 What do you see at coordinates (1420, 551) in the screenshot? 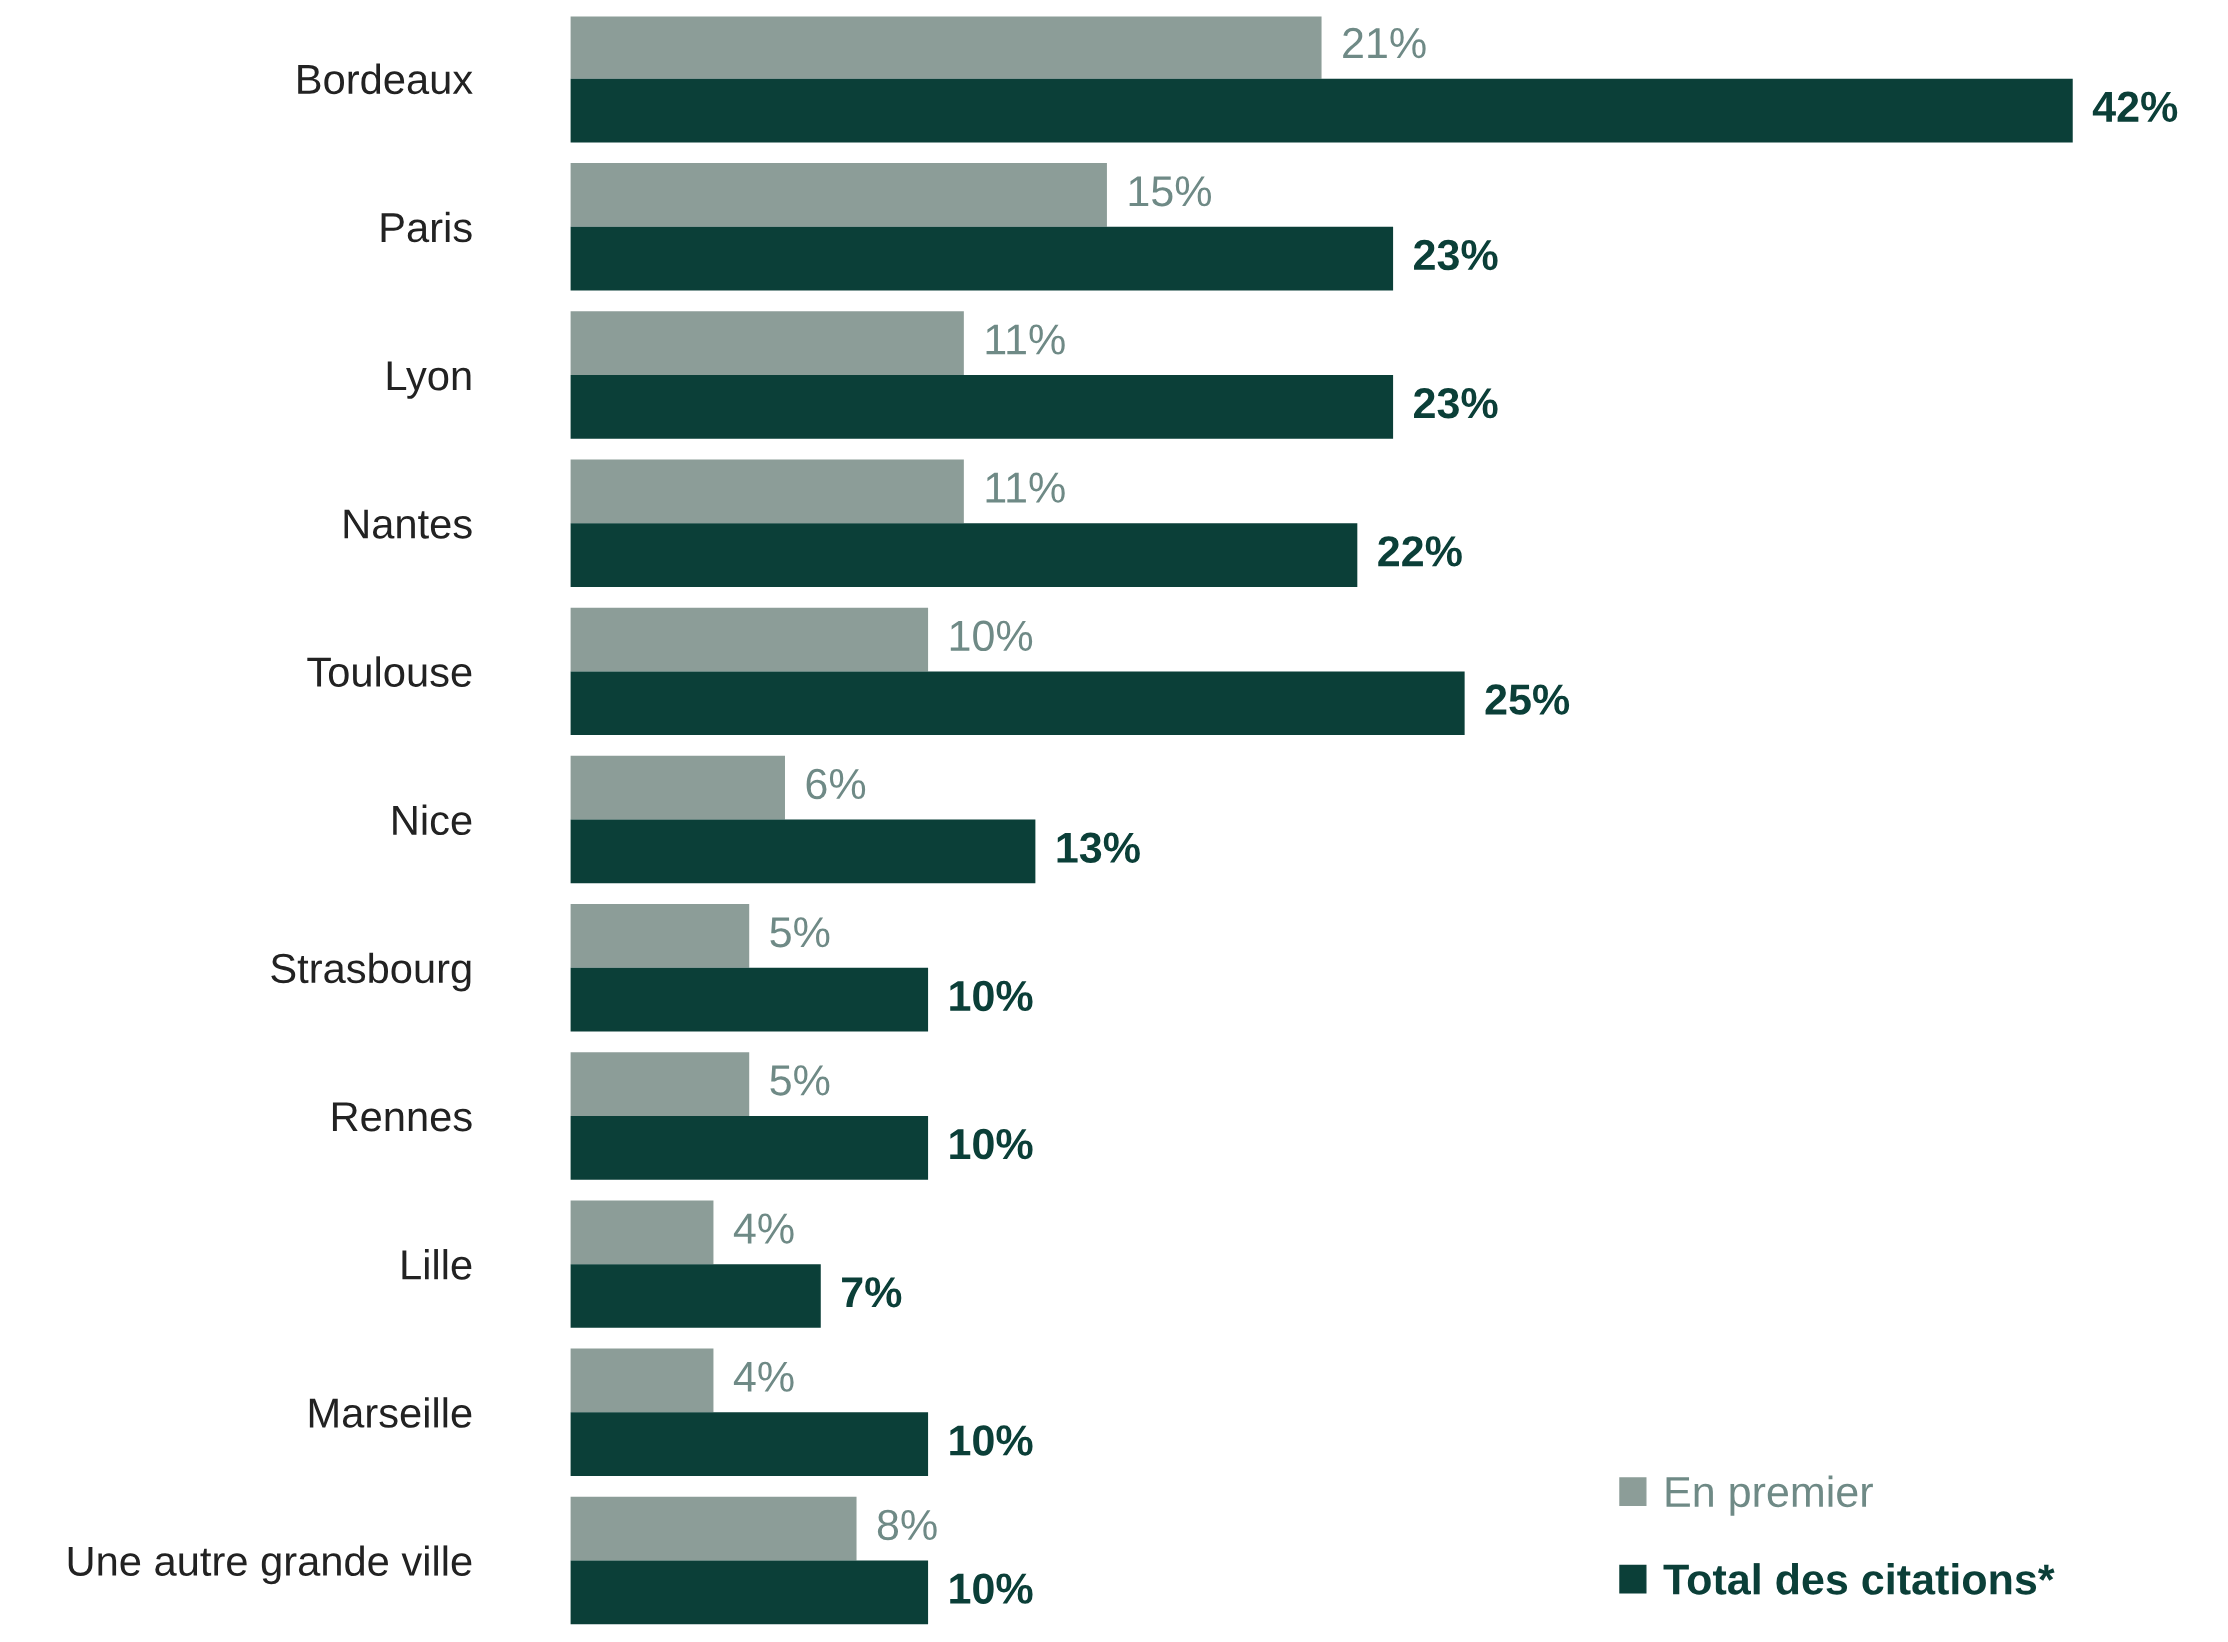
I see `data-label: 22%` at bounding box center [1420, 551].